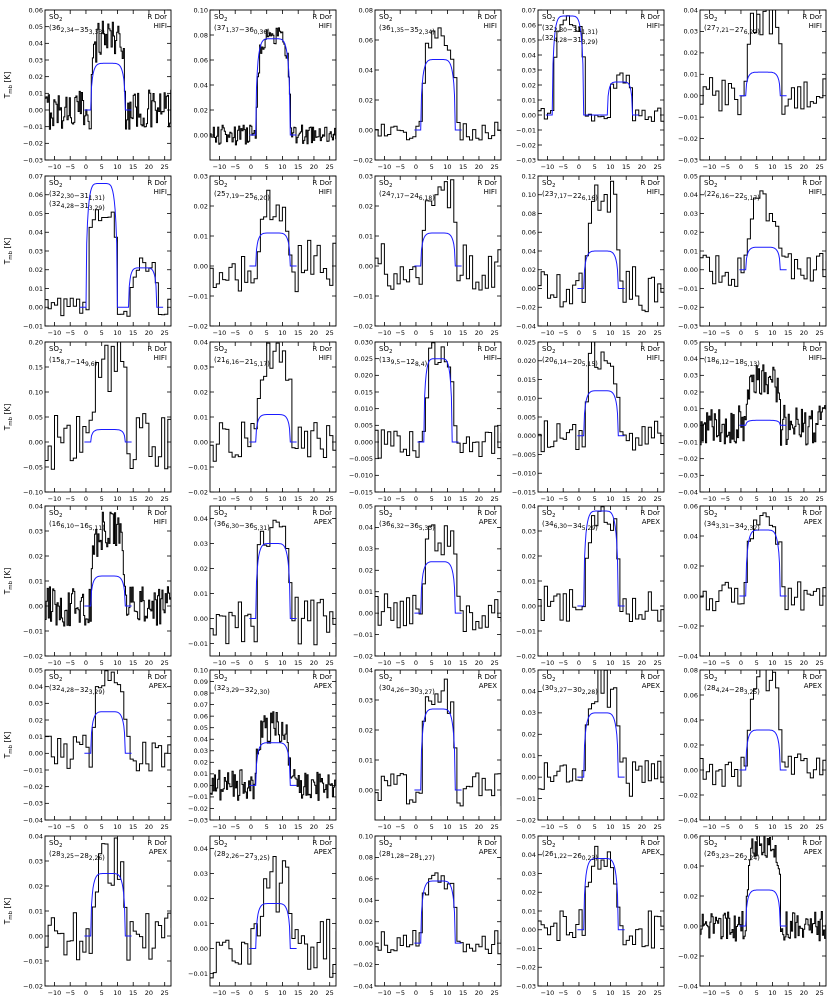 This screenshot has height=997, width=830. Describe the element at coordinates (732, 856) in the screenshot. I see `transition-label: (263,23−262,24)` at that location.